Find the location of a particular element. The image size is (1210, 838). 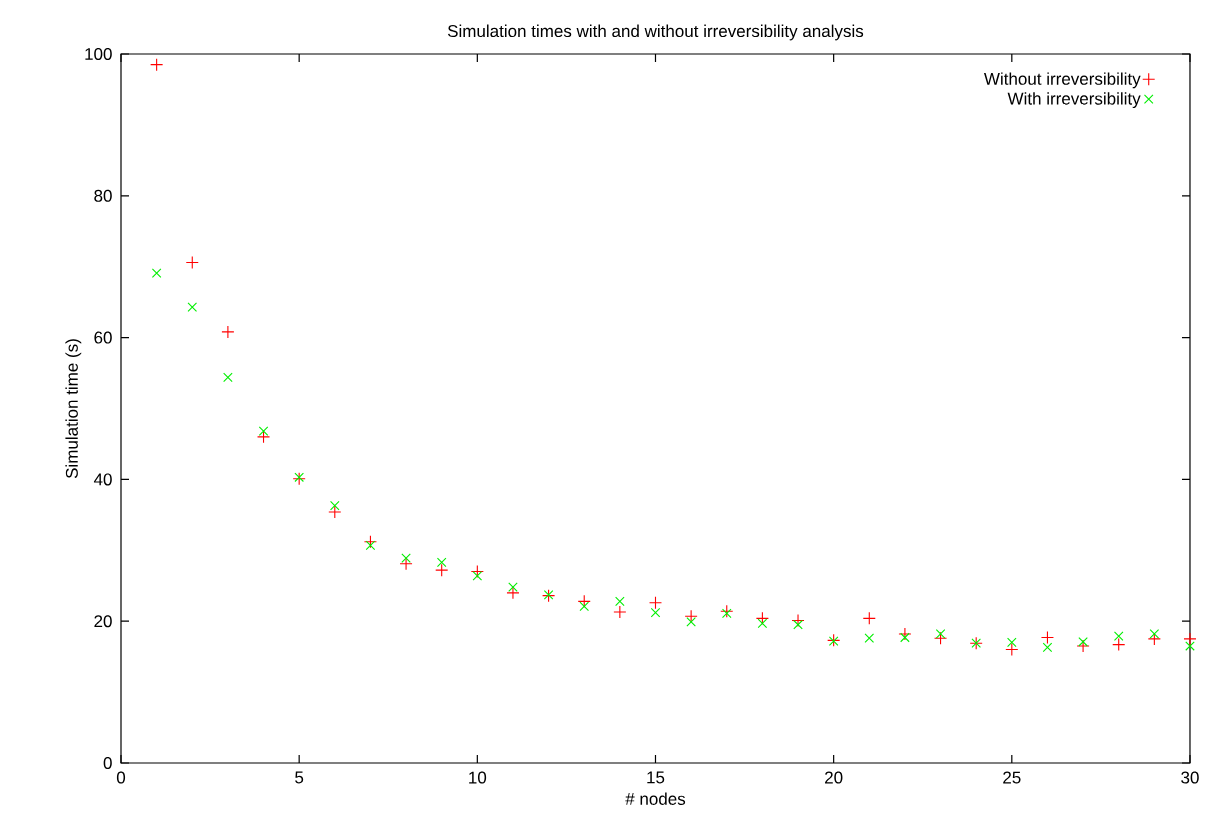

y-tick-label: 40 is located at coordinates (102, 479).